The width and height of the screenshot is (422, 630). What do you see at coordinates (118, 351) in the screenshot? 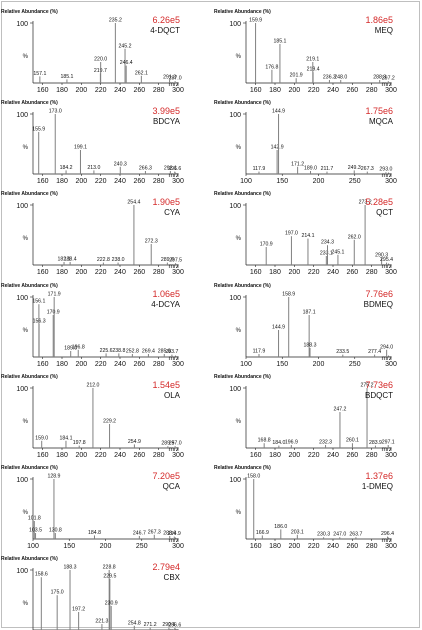
I see `peak-label: 238.8` at bounding box center [118, 351].